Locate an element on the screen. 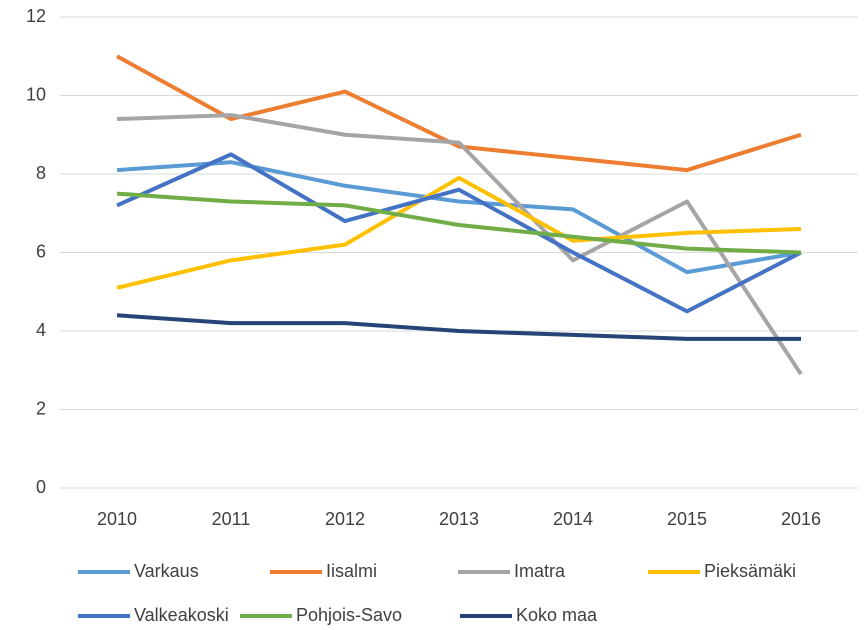 The height and width of the screenshot is (630, 866). x-tick-label: 2016 is located at coordinates (801, 519).